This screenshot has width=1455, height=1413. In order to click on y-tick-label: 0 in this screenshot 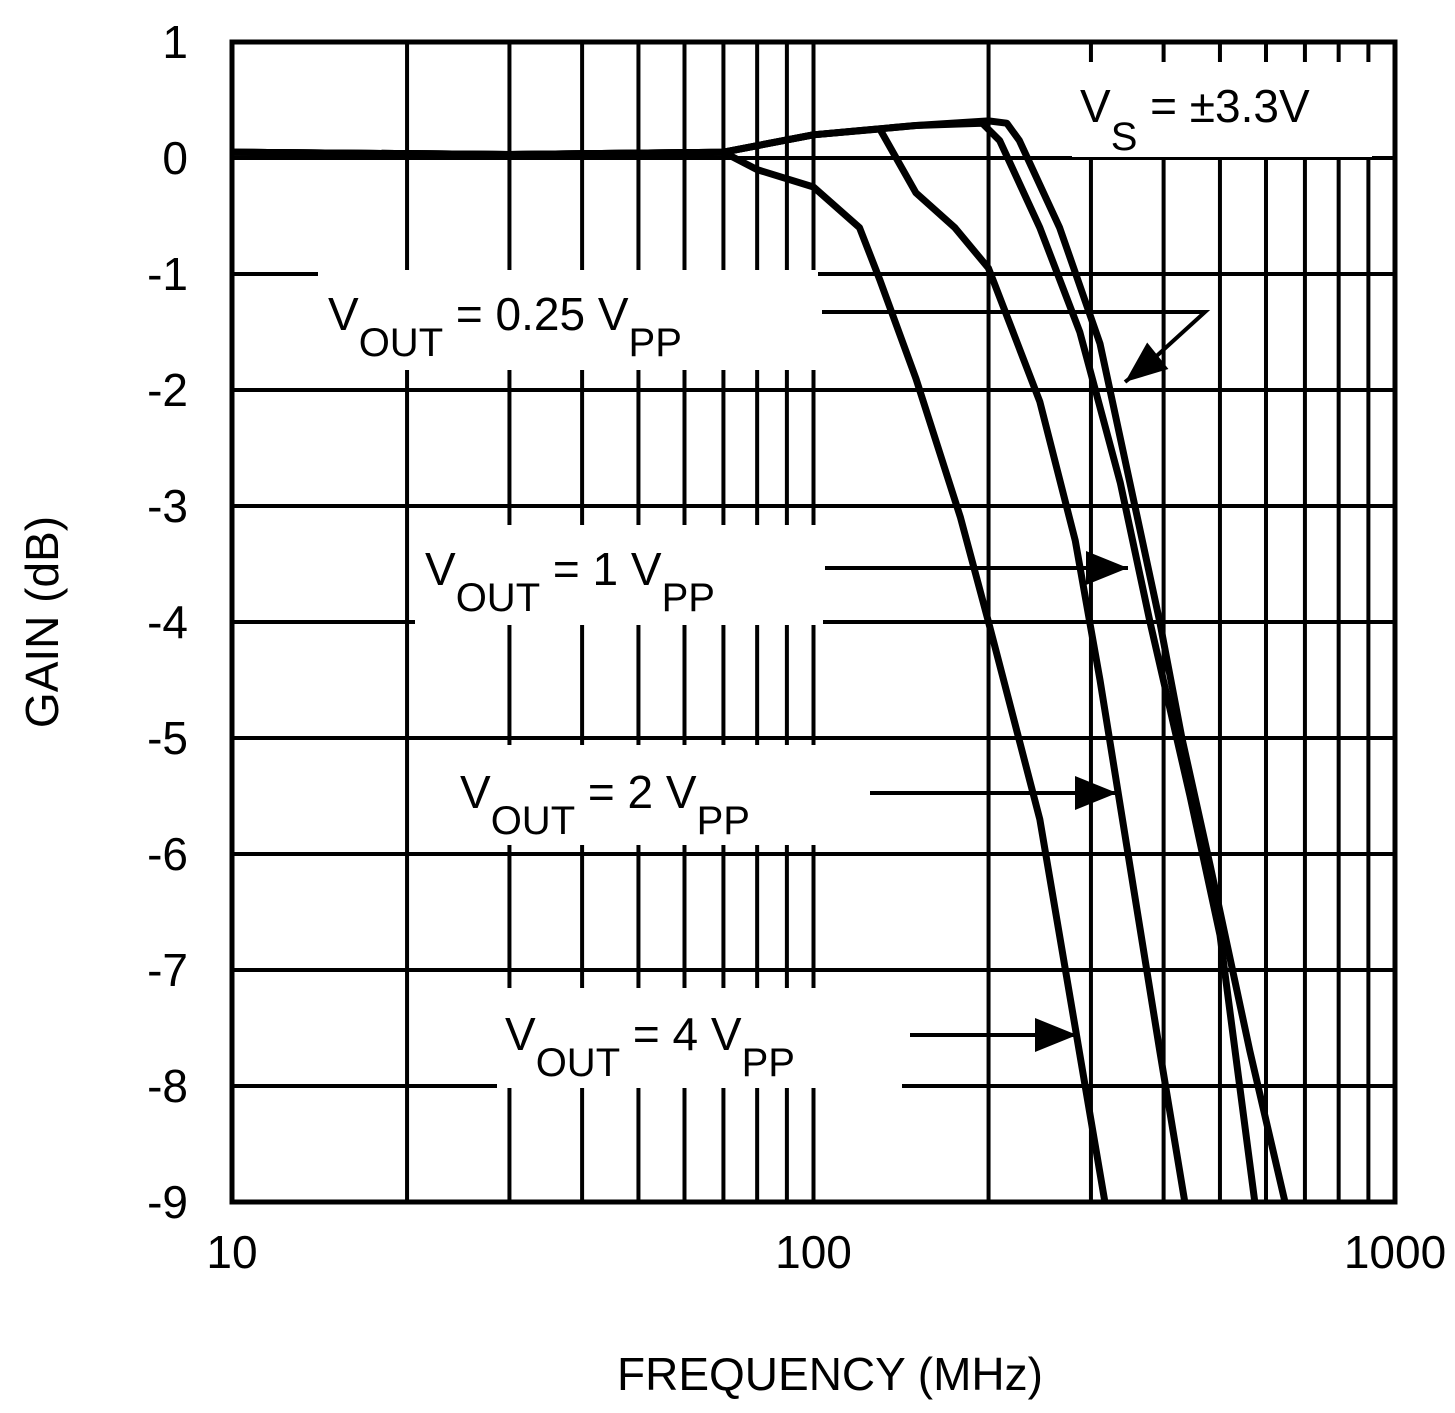, I will do `click(175, 158)`.